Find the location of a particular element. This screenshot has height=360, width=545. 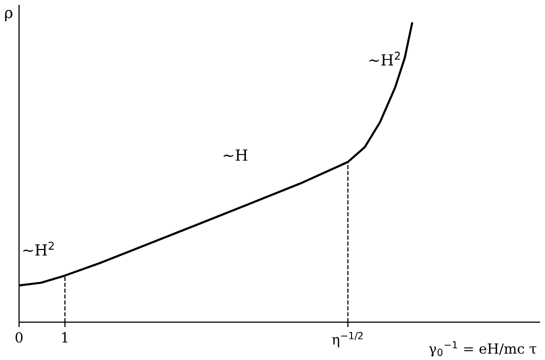

x-axis-title: γ$_{0}$$^{−1}$ = eH/mc τ is located at coordinates (482, 349).